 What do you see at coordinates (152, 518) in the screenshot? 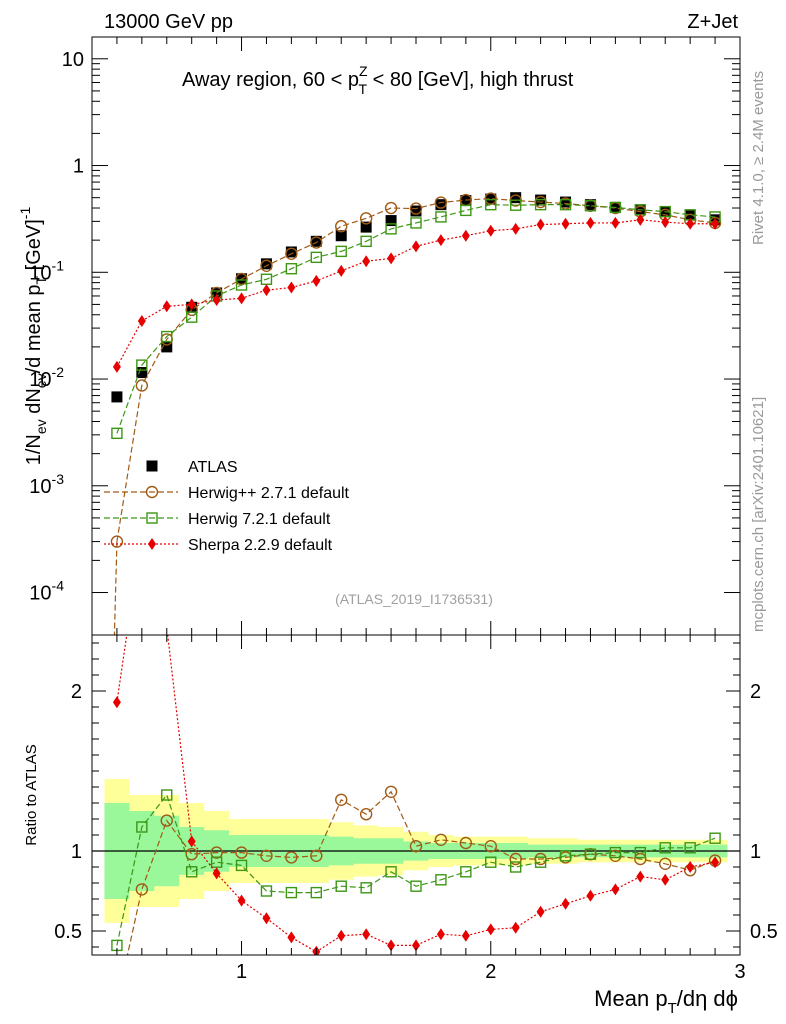
I see `legend-marker-herwig7` at bounding box center [152, 518].